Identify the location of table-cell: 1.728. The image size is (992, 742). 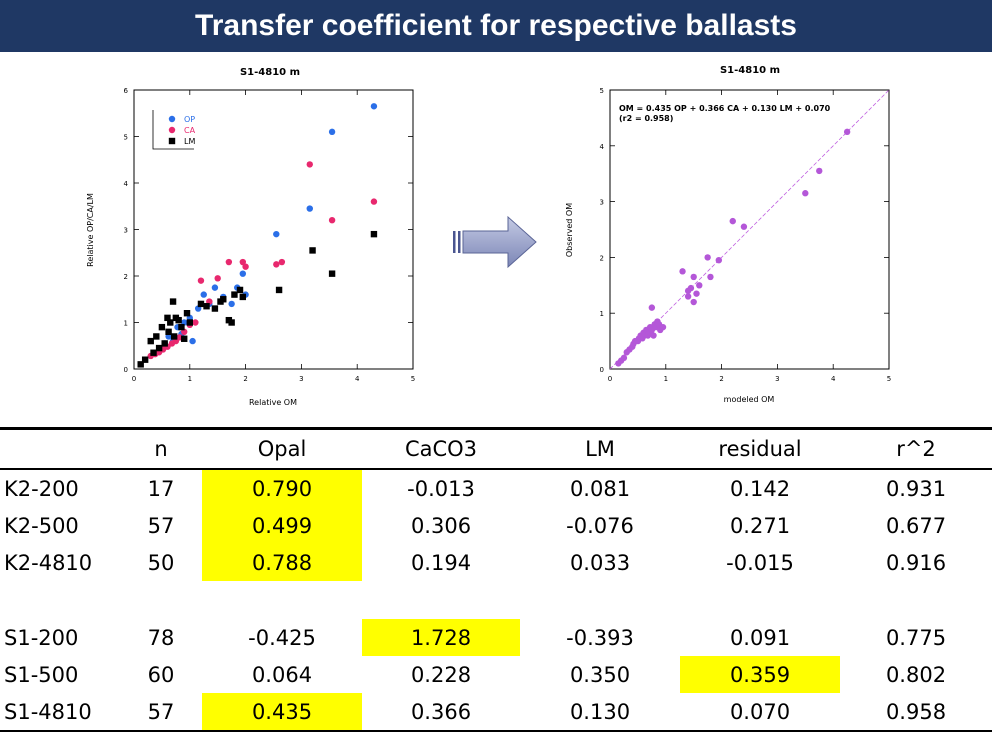
(441, 637).